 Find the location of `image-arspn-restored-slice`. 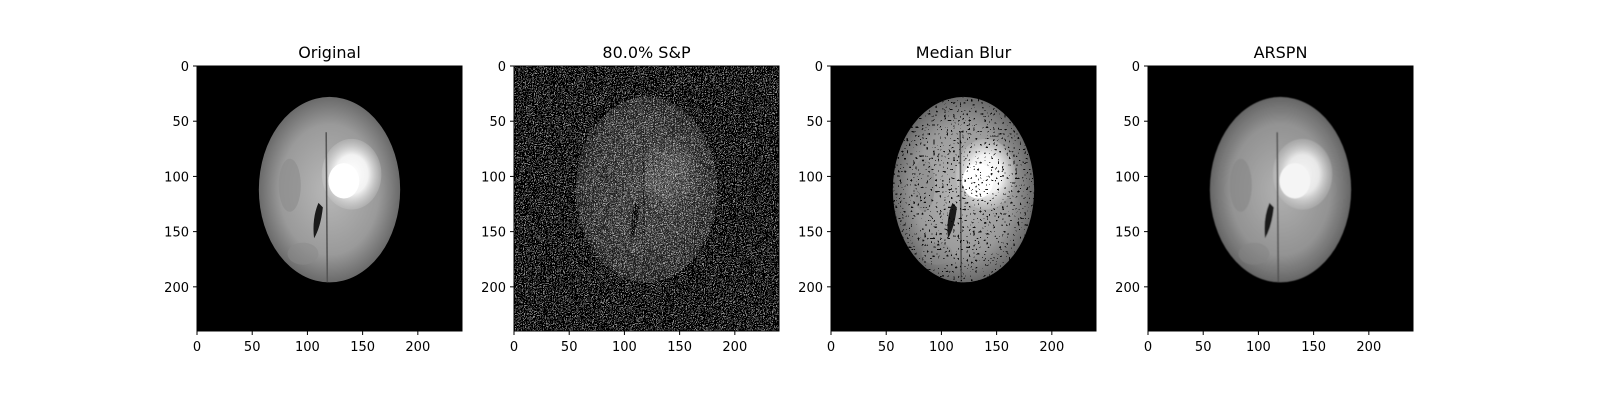

image-arspn-restored-slice is located at coordinates (1280, 198).